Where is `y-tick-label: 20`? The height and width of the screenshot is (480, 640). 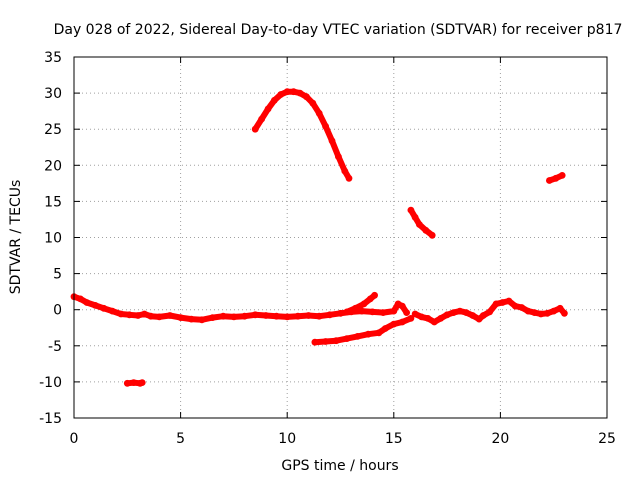
y-tick-label: 20 is located at coordinates (53, 166).